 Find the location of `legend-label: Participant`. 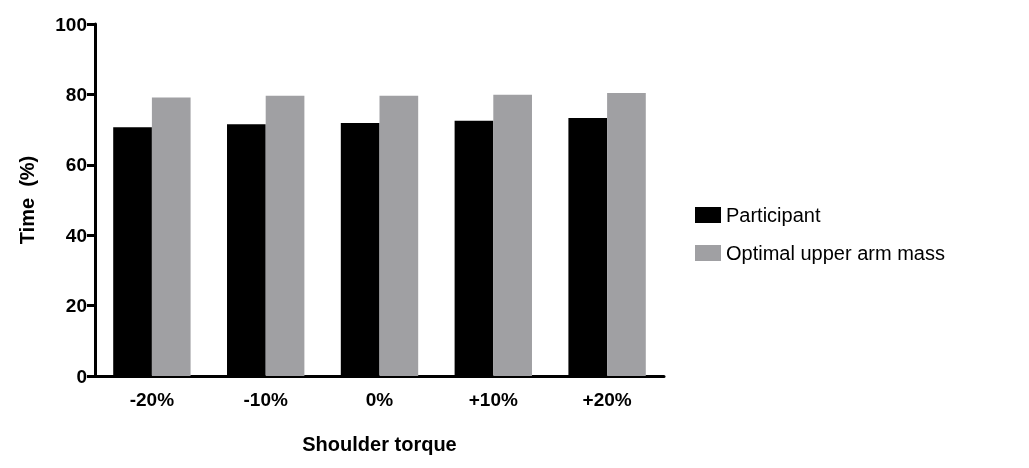

legend-label: Participant is located at coordinates (773, 215).